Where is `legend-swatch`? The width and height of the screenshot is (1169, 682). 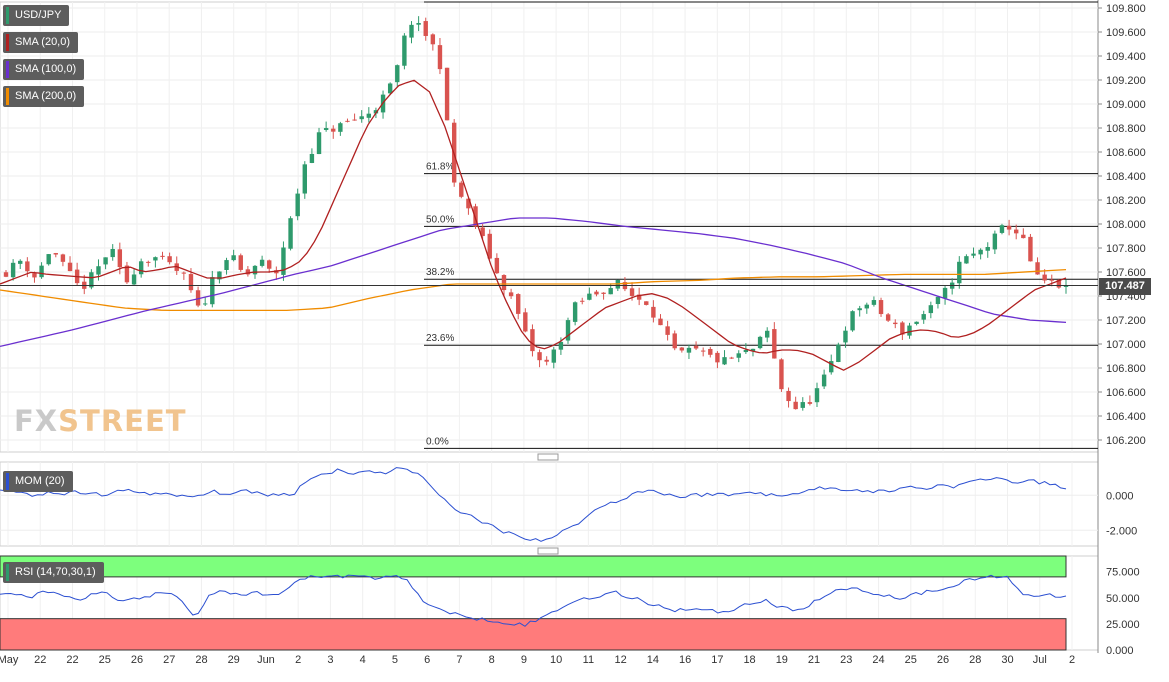 legend-swatch is located at coordinates (7, 42).